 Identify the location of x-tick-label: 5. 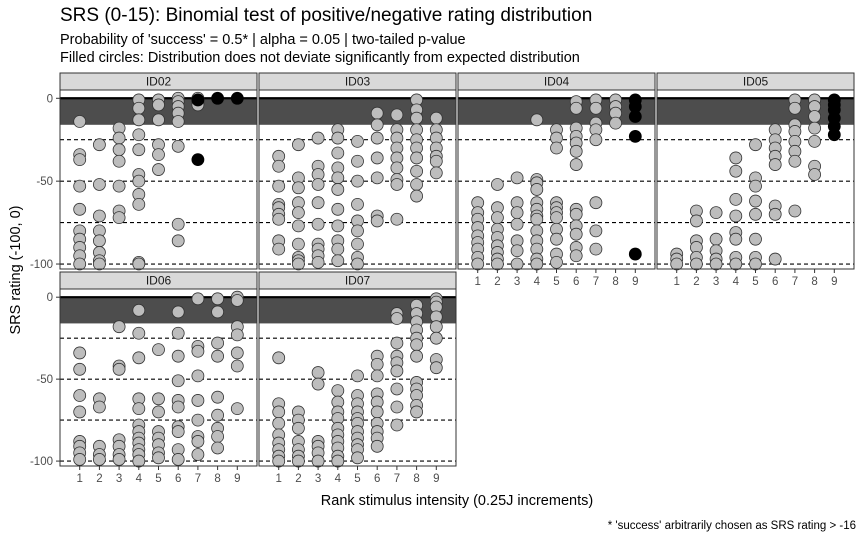
(357, 479).